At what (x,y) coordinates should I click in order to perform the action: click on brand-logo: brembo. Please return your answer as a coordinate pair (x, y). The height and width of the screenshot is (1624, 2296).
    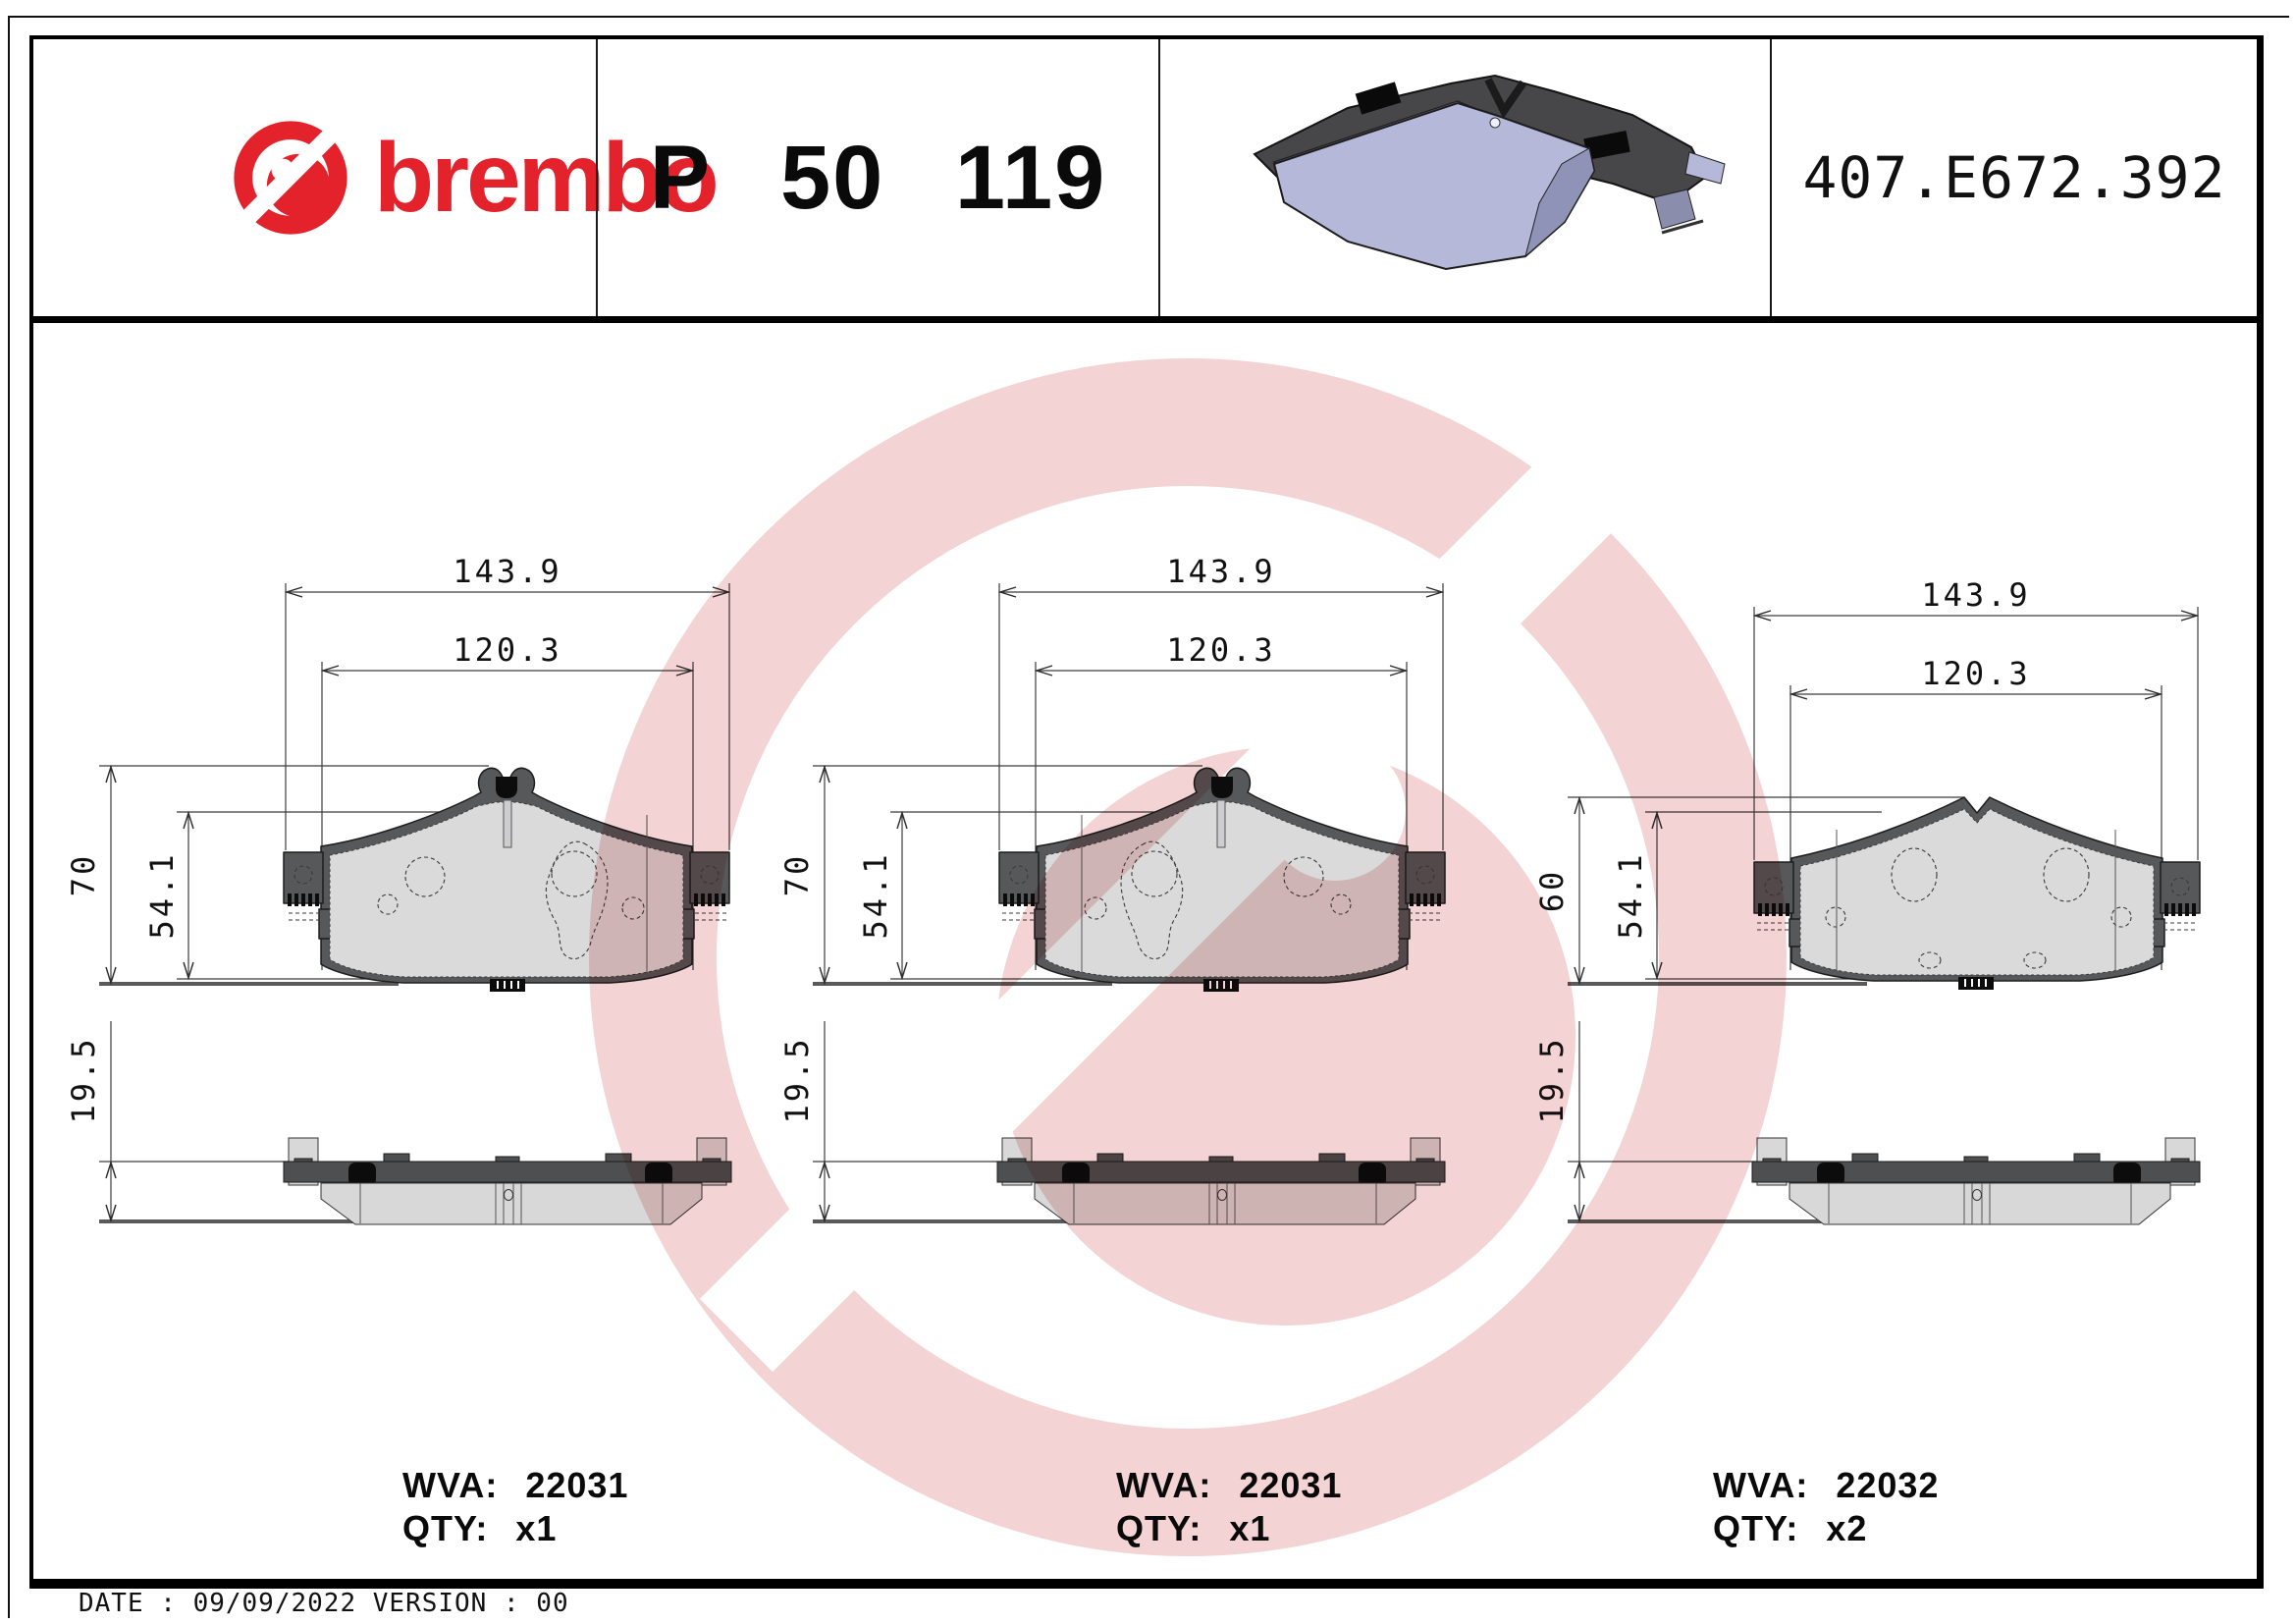
    Looking at the image, I should click on (410, 177).